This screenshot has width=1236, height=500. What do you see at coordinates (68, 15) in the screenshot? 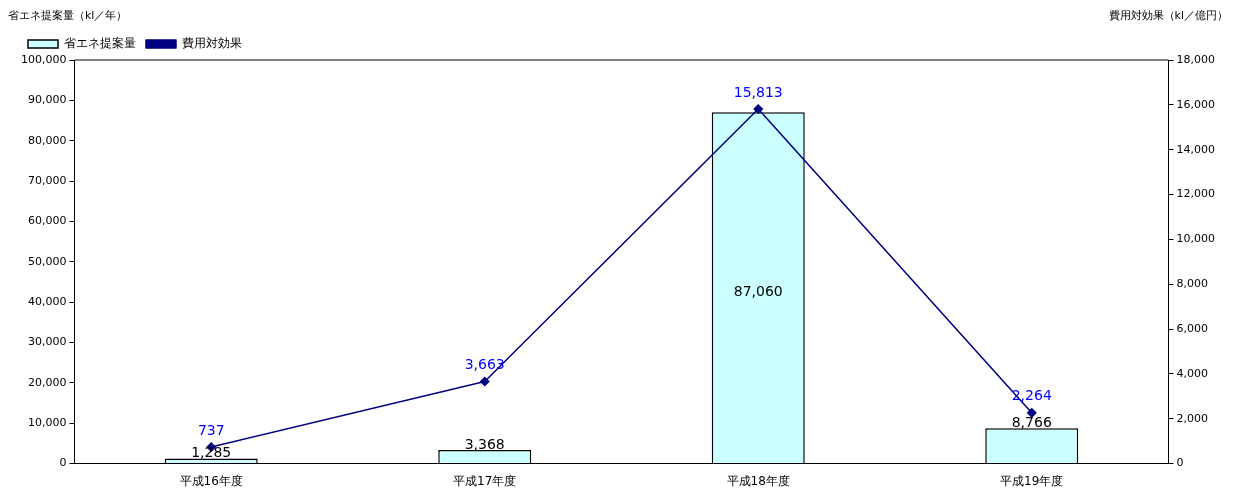
I see `y-axis-title: 省エネ提案量（kl／年）` at bounding box center [68, 15].